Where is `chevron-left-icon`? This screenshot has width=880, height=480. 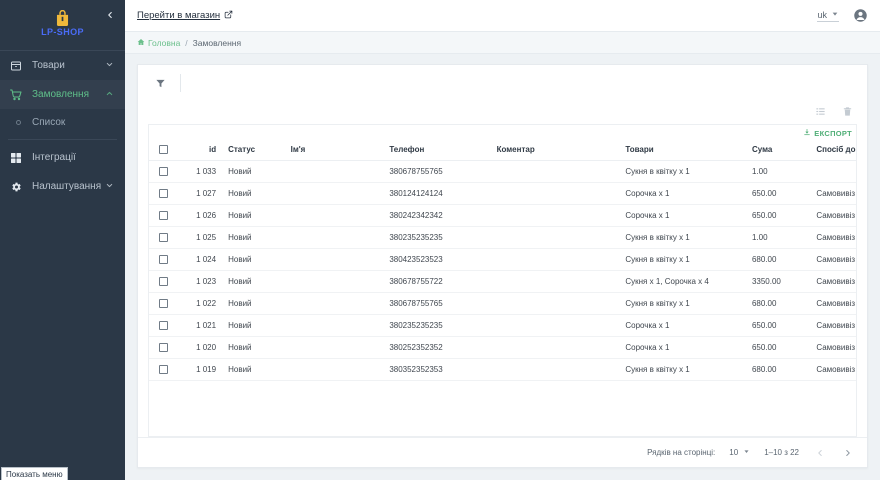 chevron-left-icon is located at coordinates (110, 15).